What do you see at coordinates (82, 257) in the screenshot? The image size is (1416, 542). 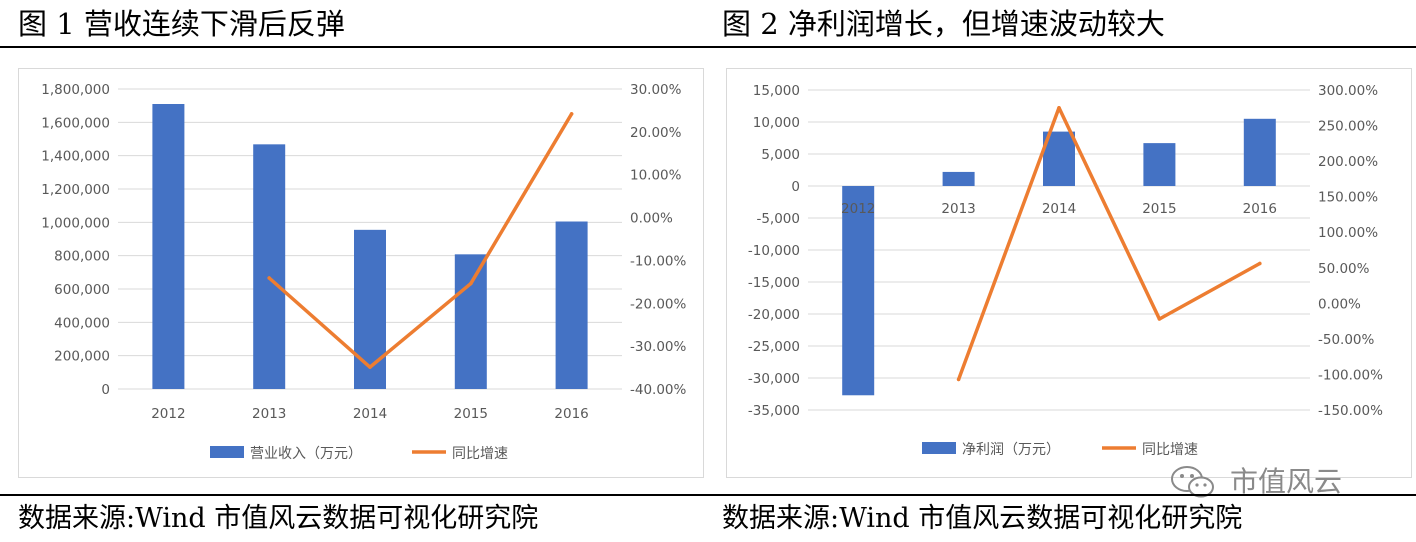 I see `y-tick-label: 800,000` at bounding box center [82, 257].